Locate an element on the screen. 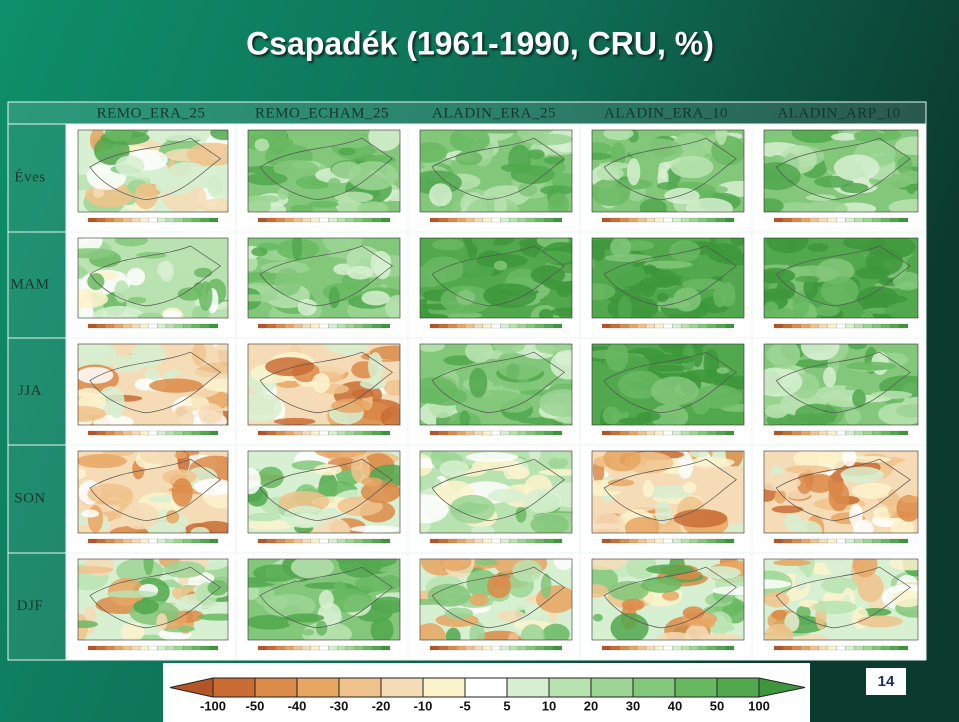 The width and height of the screenshot is (959, 722). colorbar-label: -50 is located at coordinates (255, 705).